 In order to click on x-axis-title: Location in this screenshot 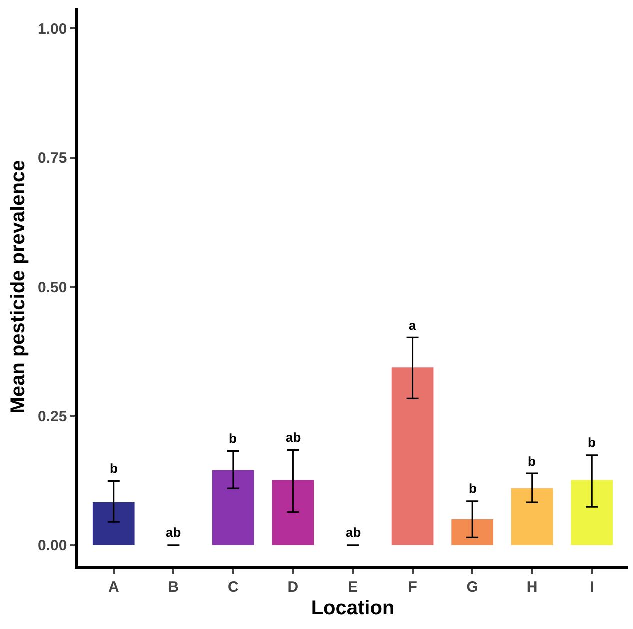, I will do `click(353, 608)`.